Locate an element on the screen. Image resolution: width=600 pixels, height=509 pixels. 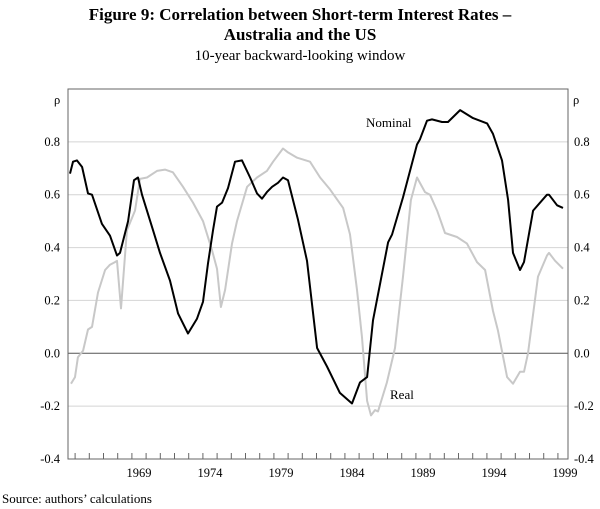
chart-subtitle: 10-year backward-looking window is located at coordinates (300, 56).